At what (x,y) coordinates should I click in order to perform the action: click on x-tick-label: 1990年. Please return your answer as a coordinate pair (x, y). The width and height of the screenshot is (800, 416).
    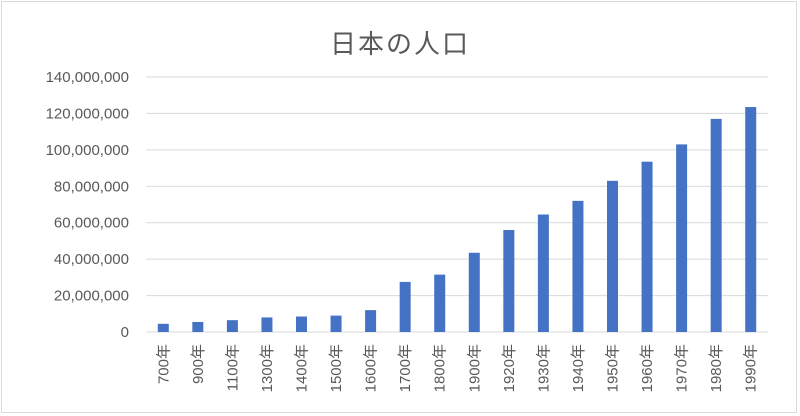
    Looking at the image, I should click on (751, 368).